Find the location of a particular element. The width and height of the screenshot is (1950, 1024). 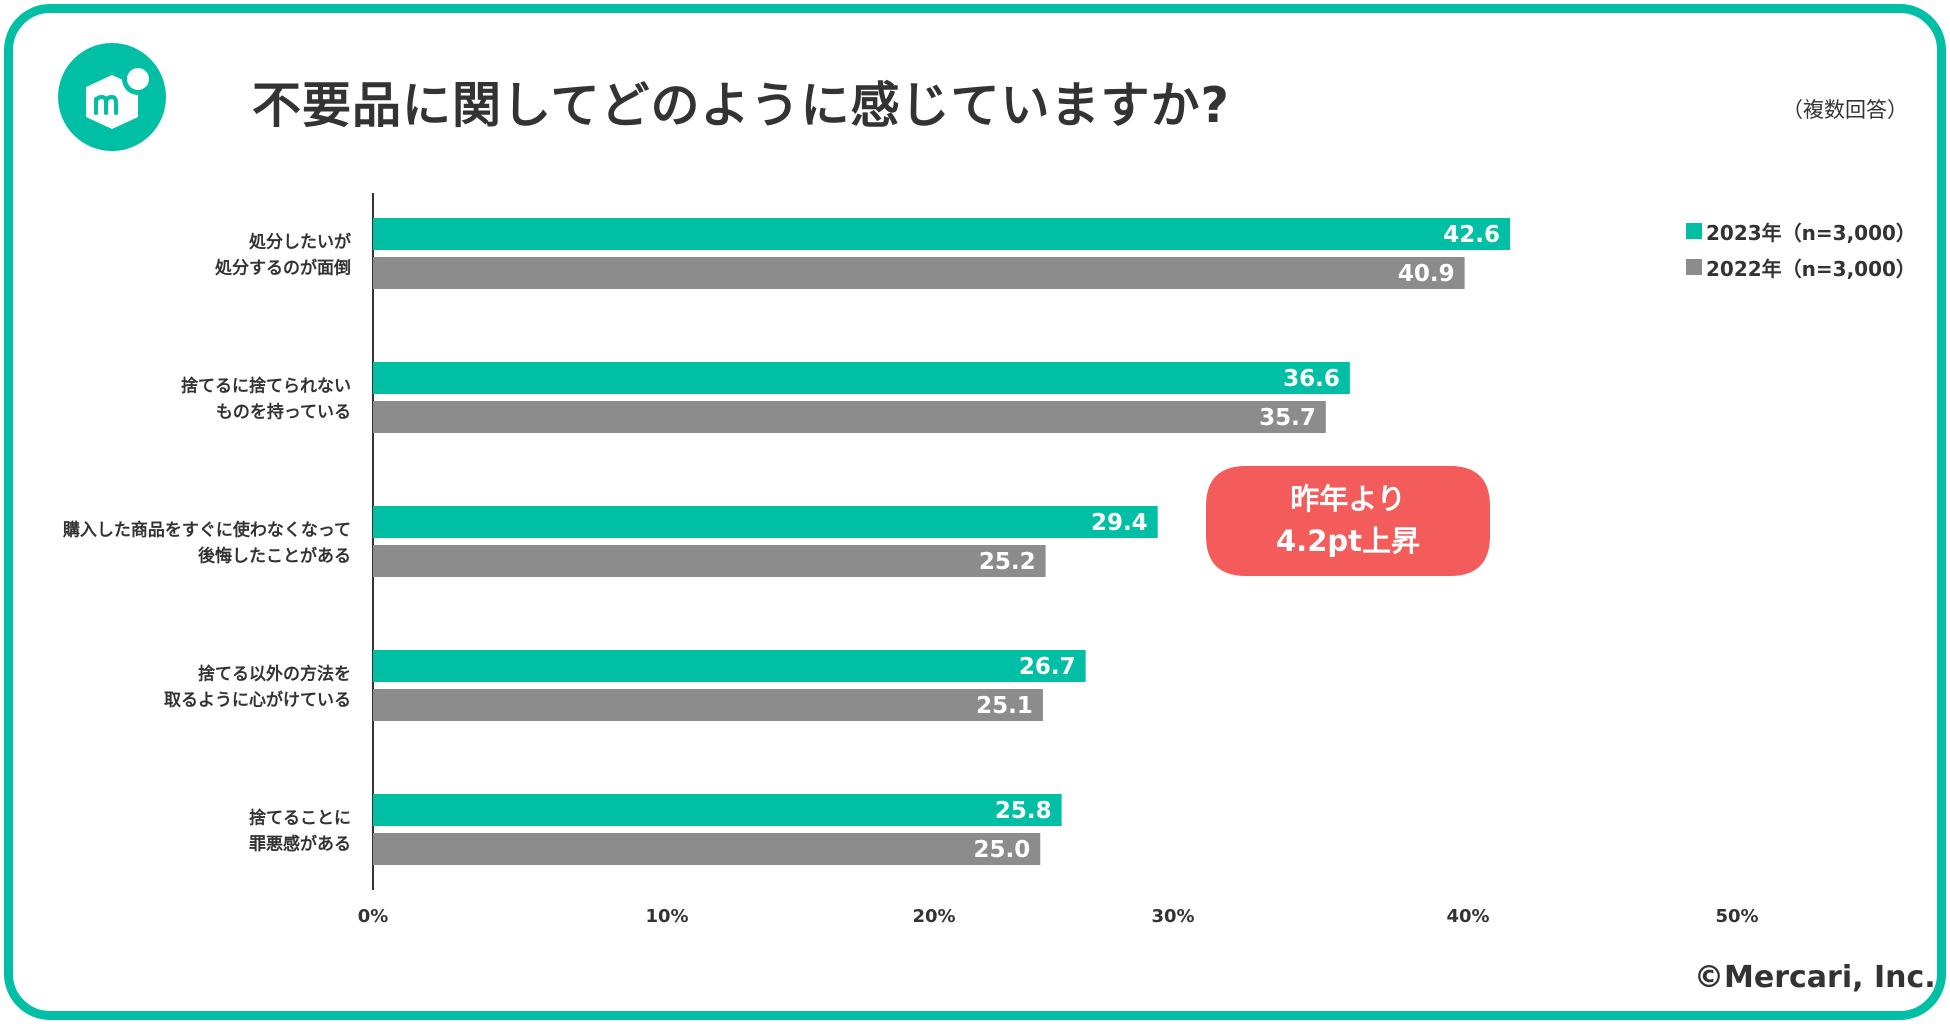

page-title: 不要品に関してどのように感じていますか? is located at coordinates (741, 105).